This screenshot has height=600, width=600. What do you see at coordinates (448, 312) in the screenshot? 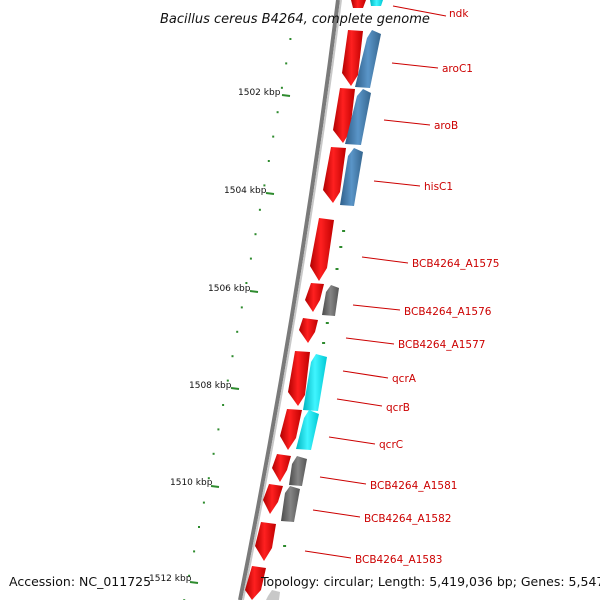
I see `gene-label: BCB4264_A1576` at bounding box center [448, 312].